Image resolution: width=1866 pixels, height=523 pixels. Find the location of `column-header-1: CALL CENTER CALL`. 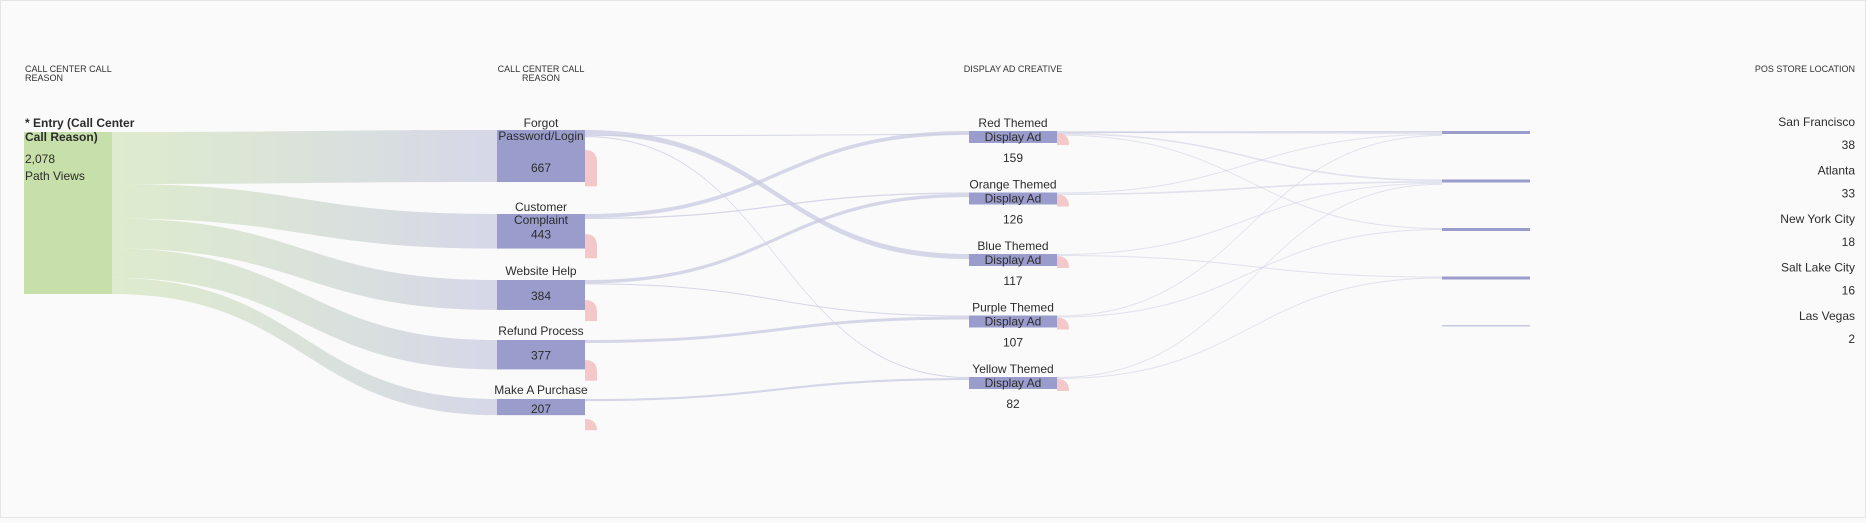

column-header-1: CALL CENTER CALL is located at coordinates (68, 69).